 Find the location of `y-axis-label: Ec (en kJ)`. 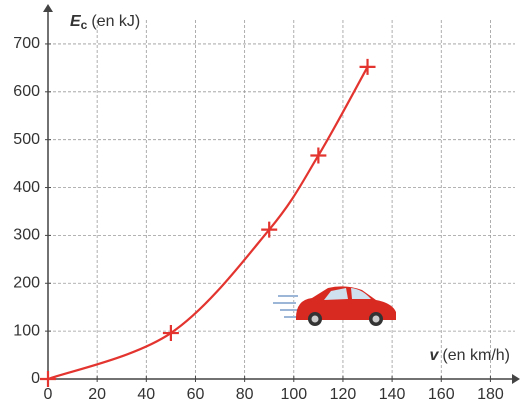

y-axis-label: Ec (en kJ) is located at coordinates (105, 22).